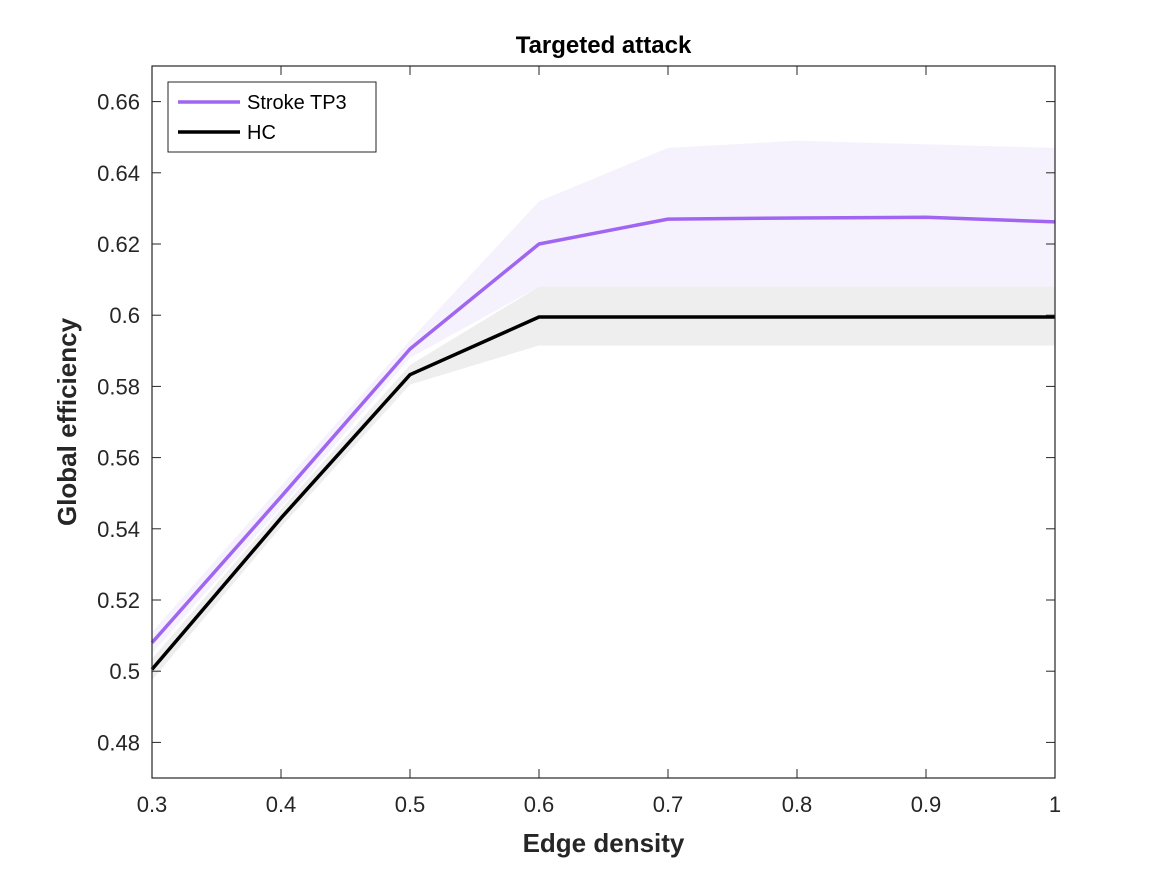 Image resolution: width=1167 pixels, height=875 pixels. What do you see at coordinates (118, 102) in the screenshot?
I see `y-tick-label: 0.66` at bounding box center [118, 102].